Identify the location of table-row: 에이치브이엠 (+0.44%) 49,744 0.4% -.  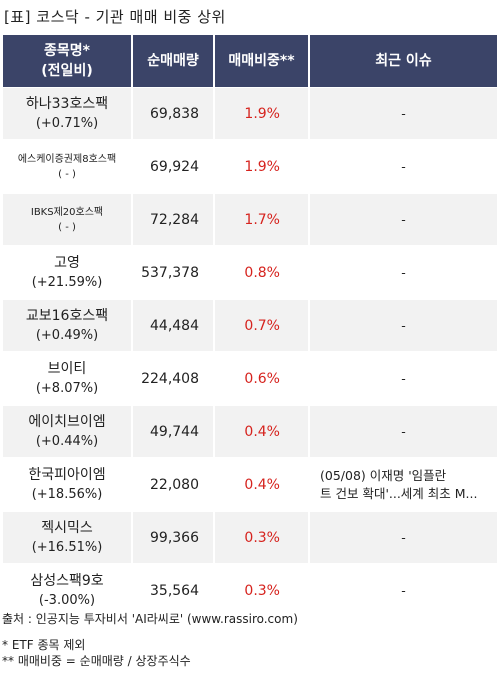
(250, 431).